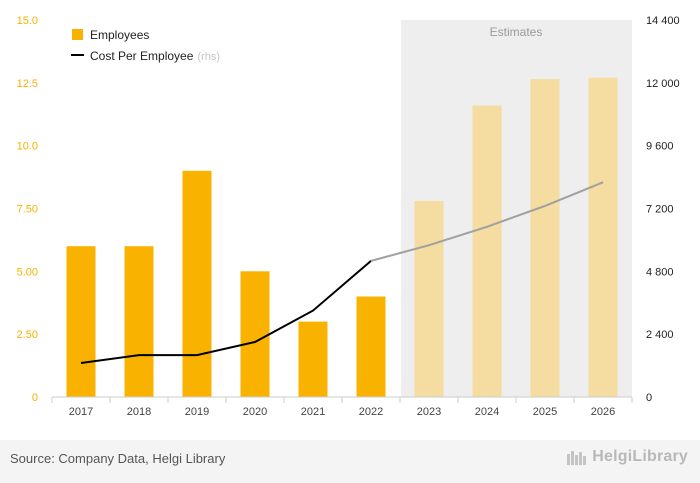  What do you see at coordinates (342, 407) in the screenshot?
I see `x-ticks: 2017 2018 2019 2020 2021 2022 2023 2024 2025 2026` at bounding box center [342, 407].